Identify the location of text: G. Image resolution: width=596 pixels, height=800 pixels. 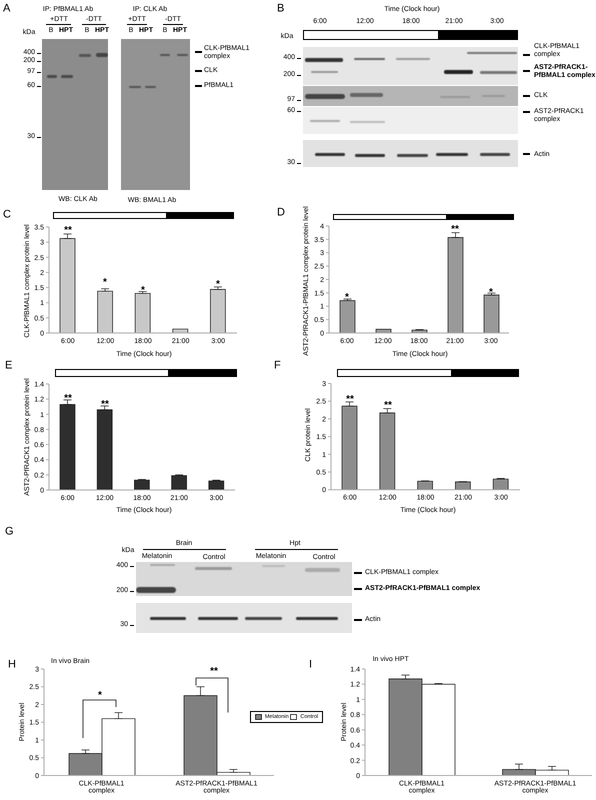
(9, 532).